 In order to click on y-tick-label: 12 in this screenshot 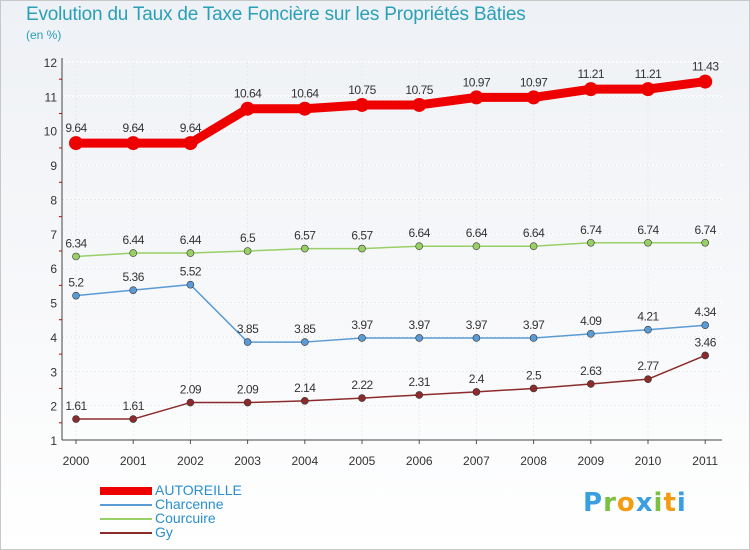, I will do `click(51, 63)`.